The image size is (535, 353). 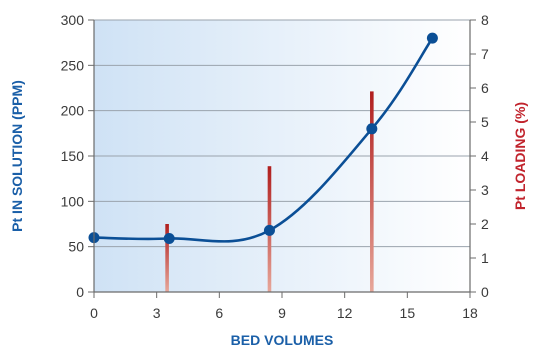 What do you see at coordinates (157, 313) in the screenshot?
I see `x-tick-label: 3` at bounding box center [157, 313].